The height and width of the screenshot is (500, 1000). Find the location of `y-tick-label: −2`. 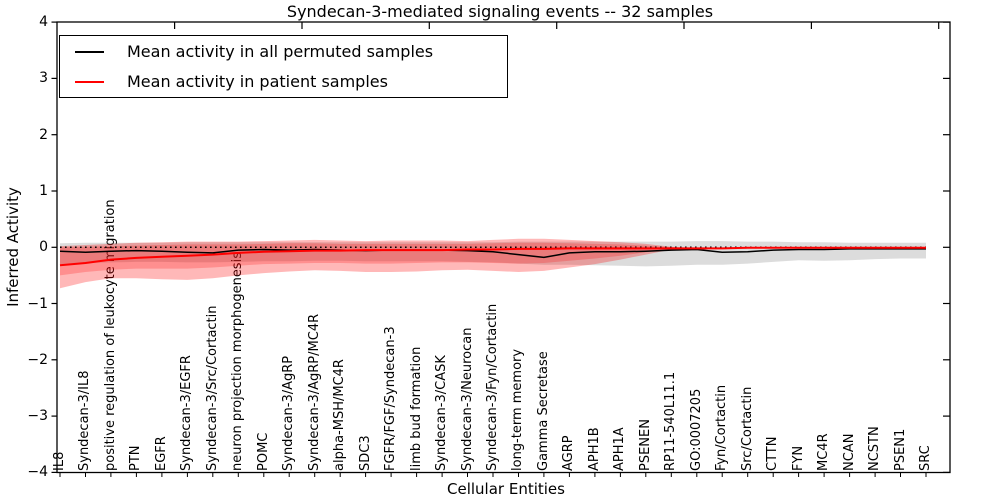

y-tick-label: −2 is located at coordinates (37, 359).